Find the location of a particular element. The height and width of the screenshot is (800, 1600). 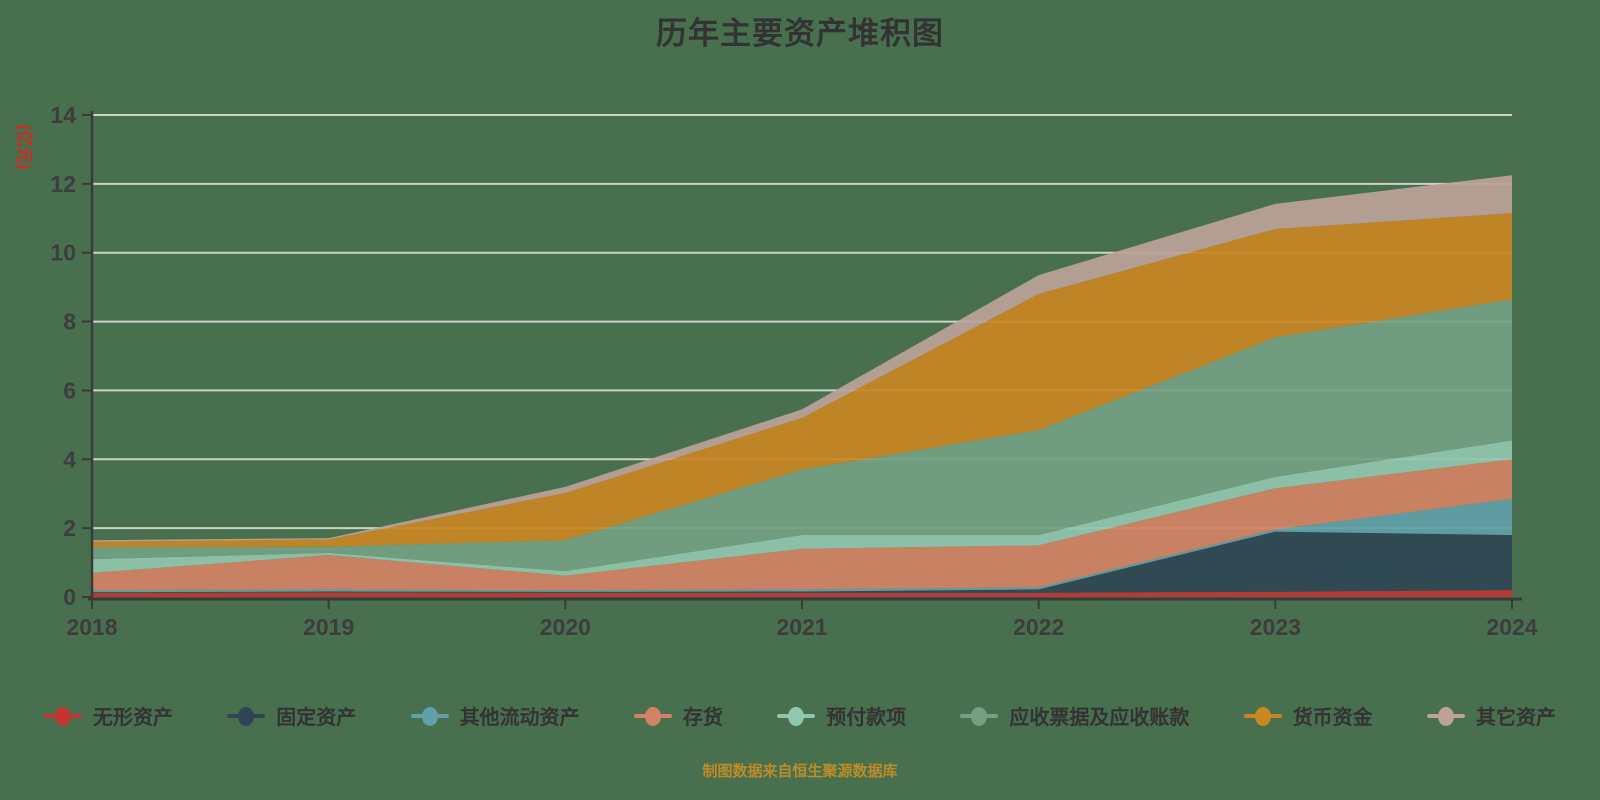

legend-item-2: 其他流动资产 is located at coordinates (495, 715).